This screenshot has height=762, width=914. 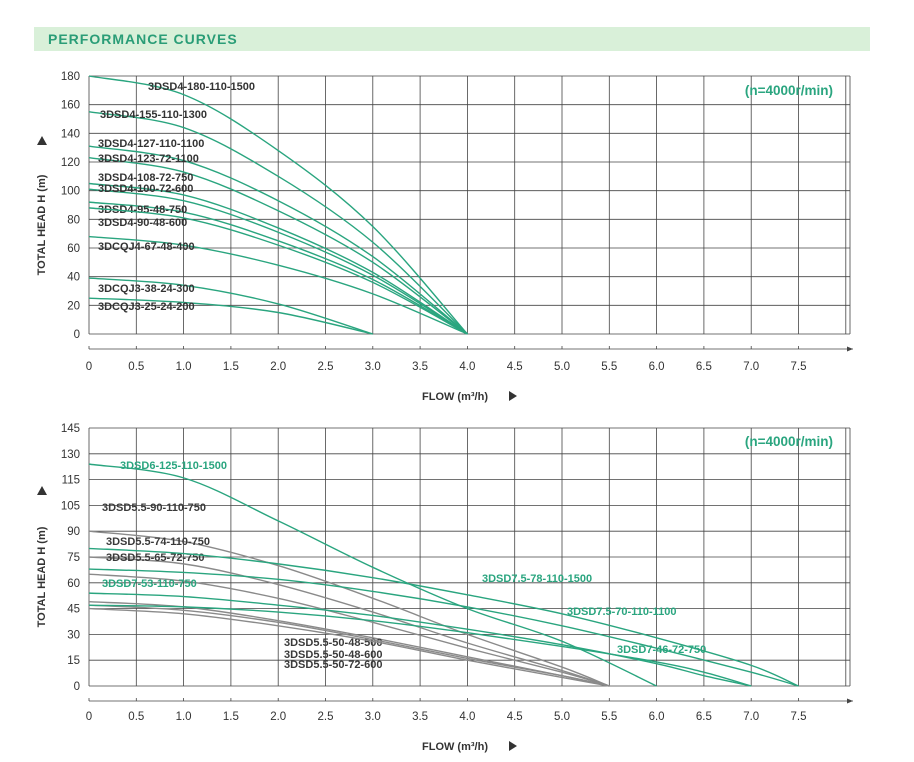 What do you see at coordinates (70, 134) in the screenshot?
I see `y-tick-label: 140` at bounding box center [70, 134].